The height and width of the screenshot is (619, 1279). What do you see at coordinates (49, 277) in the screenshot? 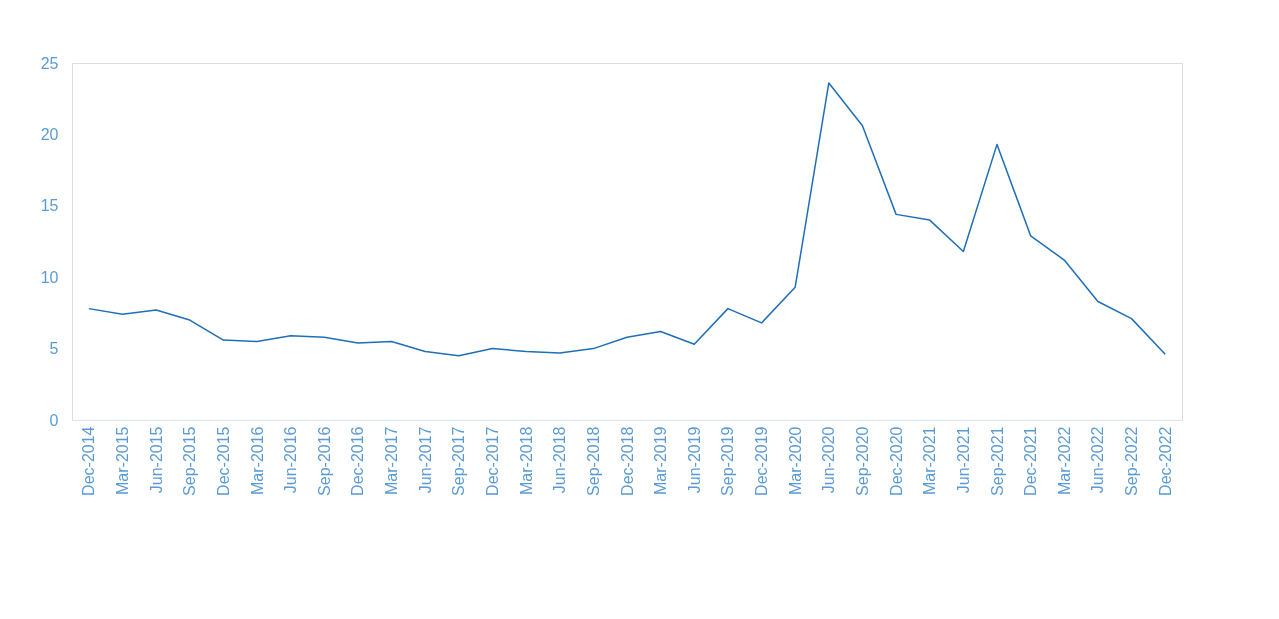
I see `y-tick-label: 10` at bounding box center [49, 277].